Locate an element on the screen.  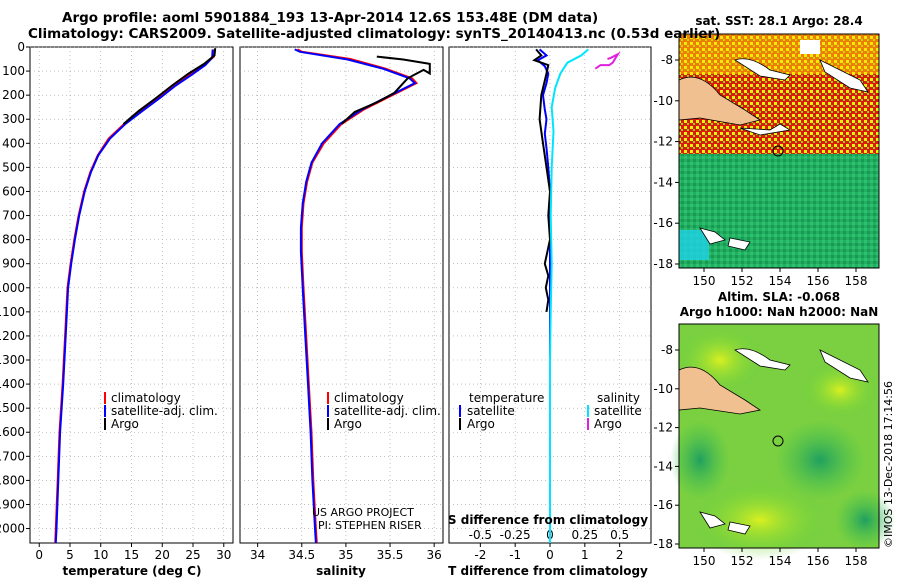
depth-tick-label: 100 is located at coordinates (13, 71).